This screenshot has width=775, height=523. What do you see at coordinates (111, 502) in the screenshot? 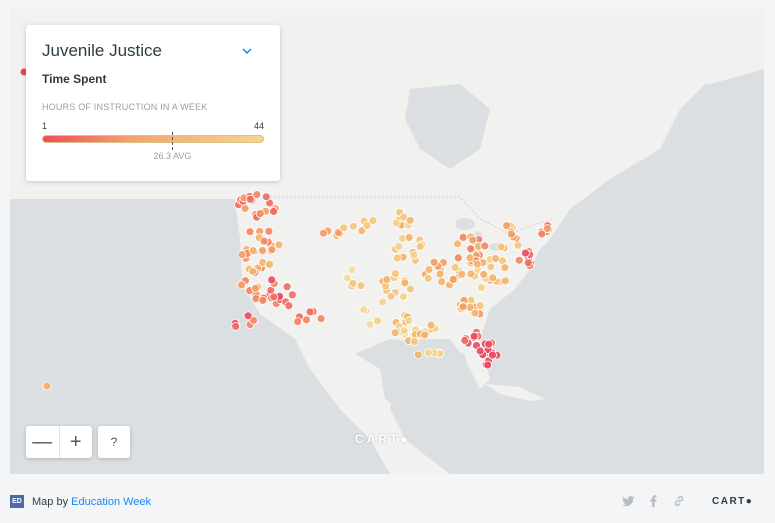
I see `author-link: Education Week` at bounding box center [111, 502].